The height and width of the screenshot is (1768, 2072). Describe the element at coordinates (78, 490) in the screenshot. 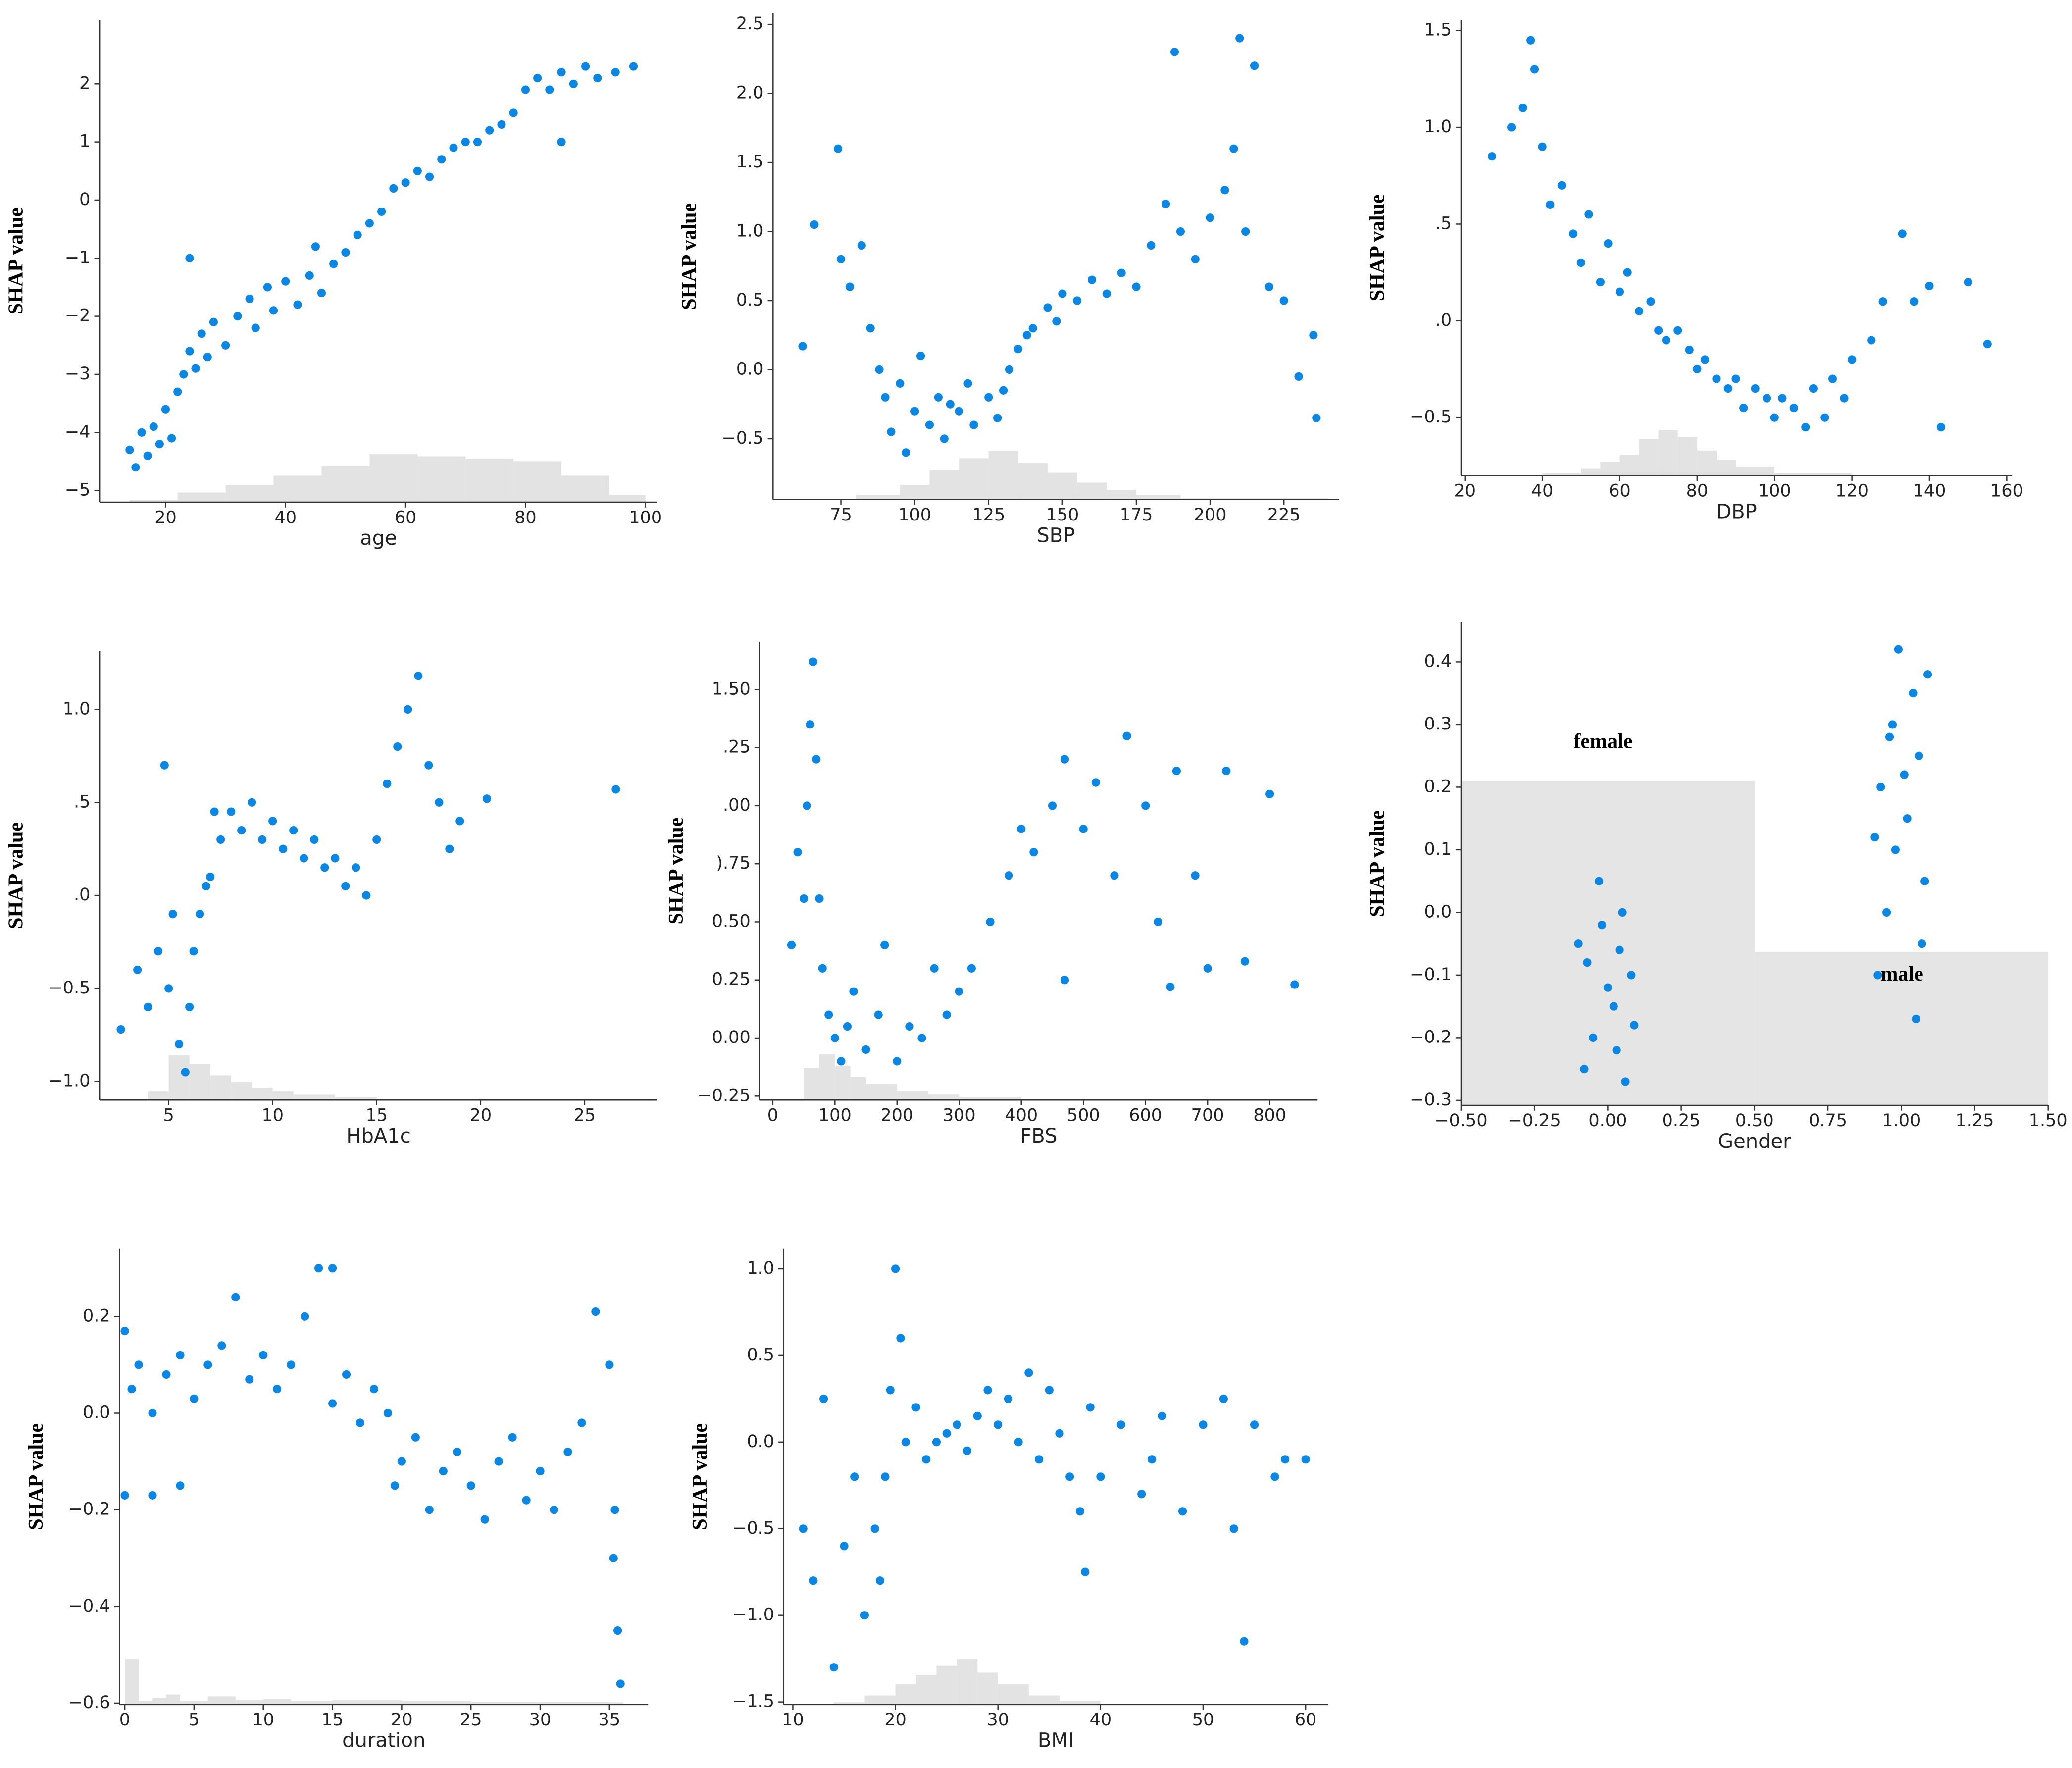

I see `y-tick-label: −5` at that location.